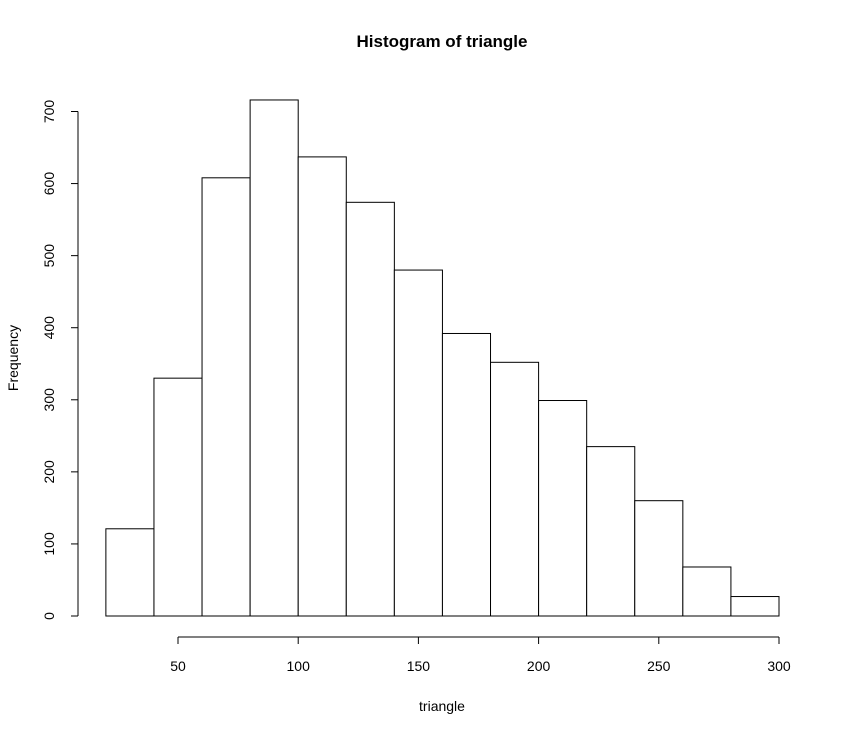 This screenshot has width=847, height=735. Describe the element at coordinates (779, 666) in the screenshot. I see `x-tick-label: 300` at that location.